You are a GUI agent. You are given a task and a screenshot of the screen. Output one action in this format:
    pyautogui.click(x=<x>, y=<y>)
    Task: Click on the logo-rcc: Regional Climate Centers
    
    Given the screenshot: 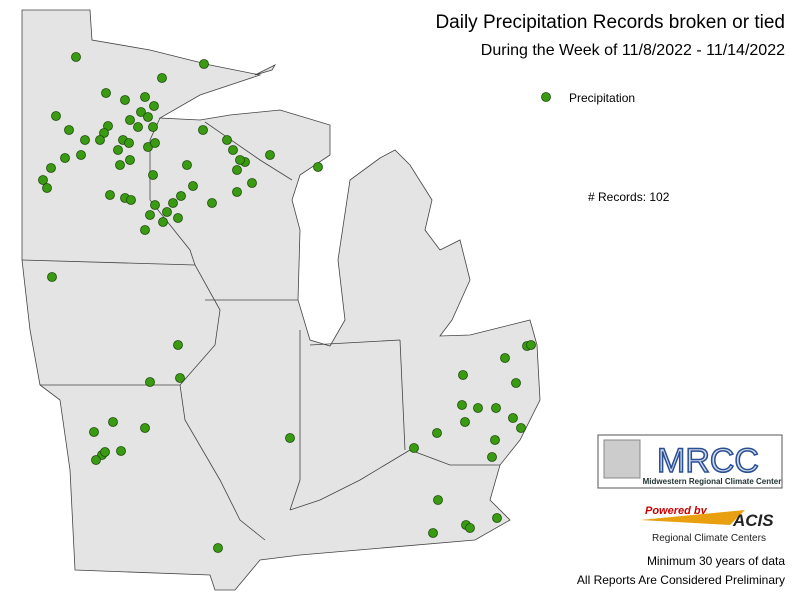 What is the action you would take?
    pyautogui.click(x=709, y=538)
    